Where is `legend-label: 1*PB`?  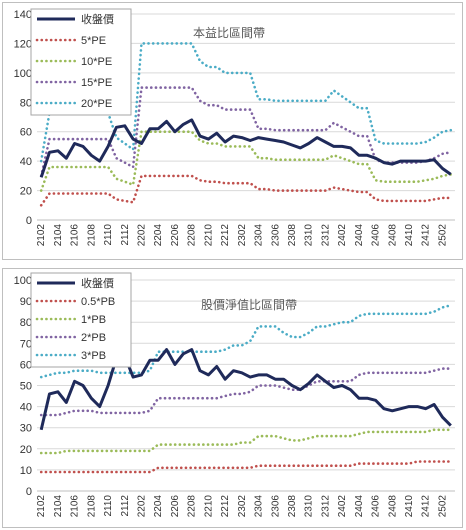 legend-label: 1*PB is located at coordinates (93, 320).